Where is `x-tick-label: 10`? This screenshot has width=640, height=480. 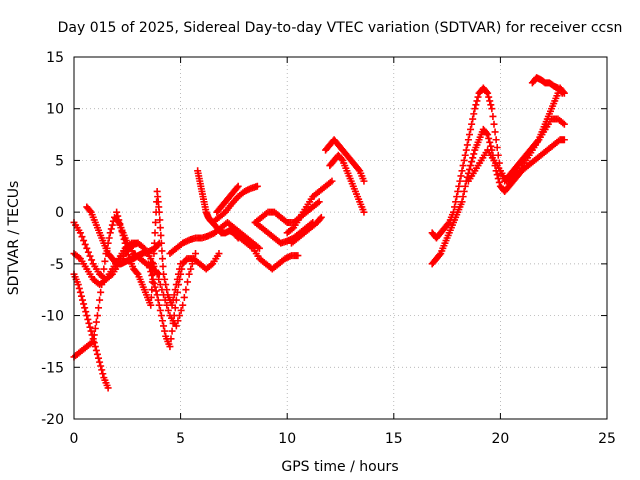 x-tick-label: 10 is located at coordinates (287, 439).